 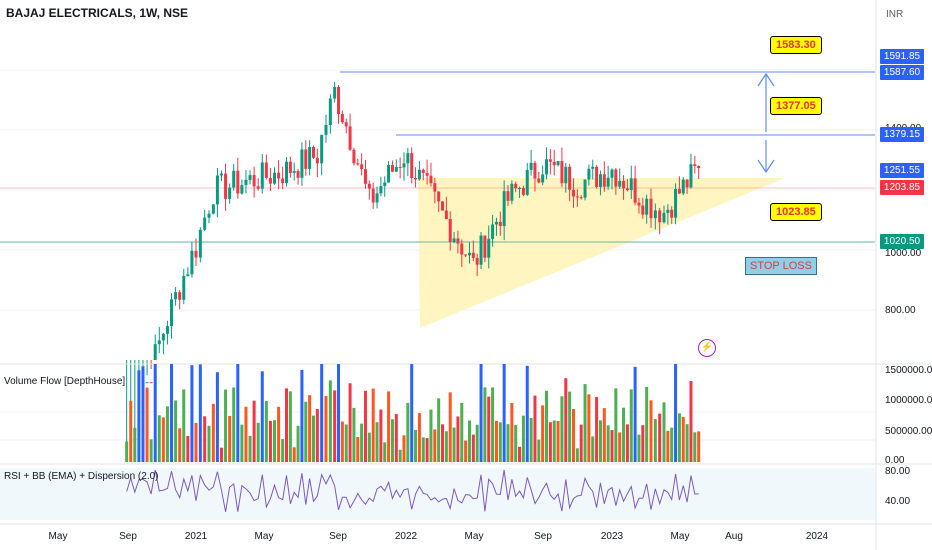 I want to click on stop-loss-label: STOP LOSS, so click(x=781, y=266).